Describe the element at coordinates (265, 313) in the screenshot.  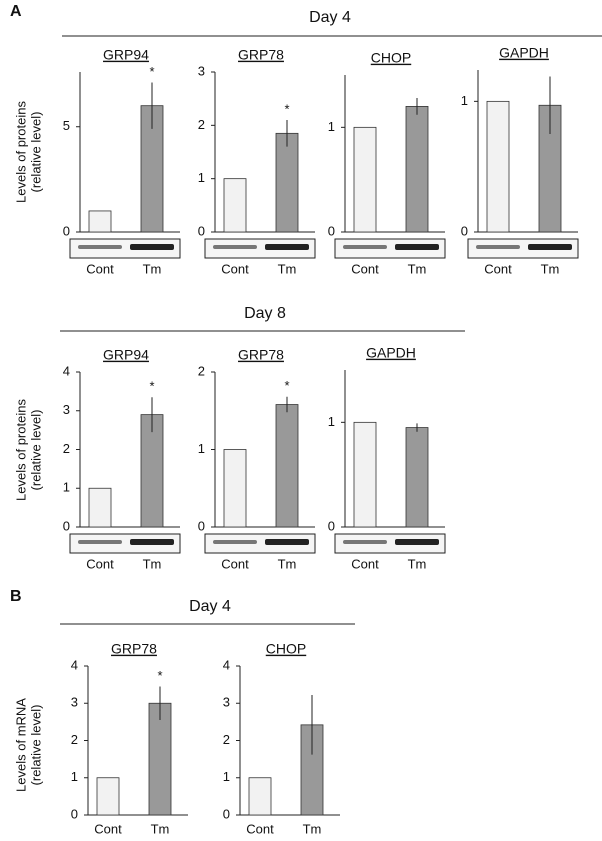
I see `section-title: Day 8` at that location.